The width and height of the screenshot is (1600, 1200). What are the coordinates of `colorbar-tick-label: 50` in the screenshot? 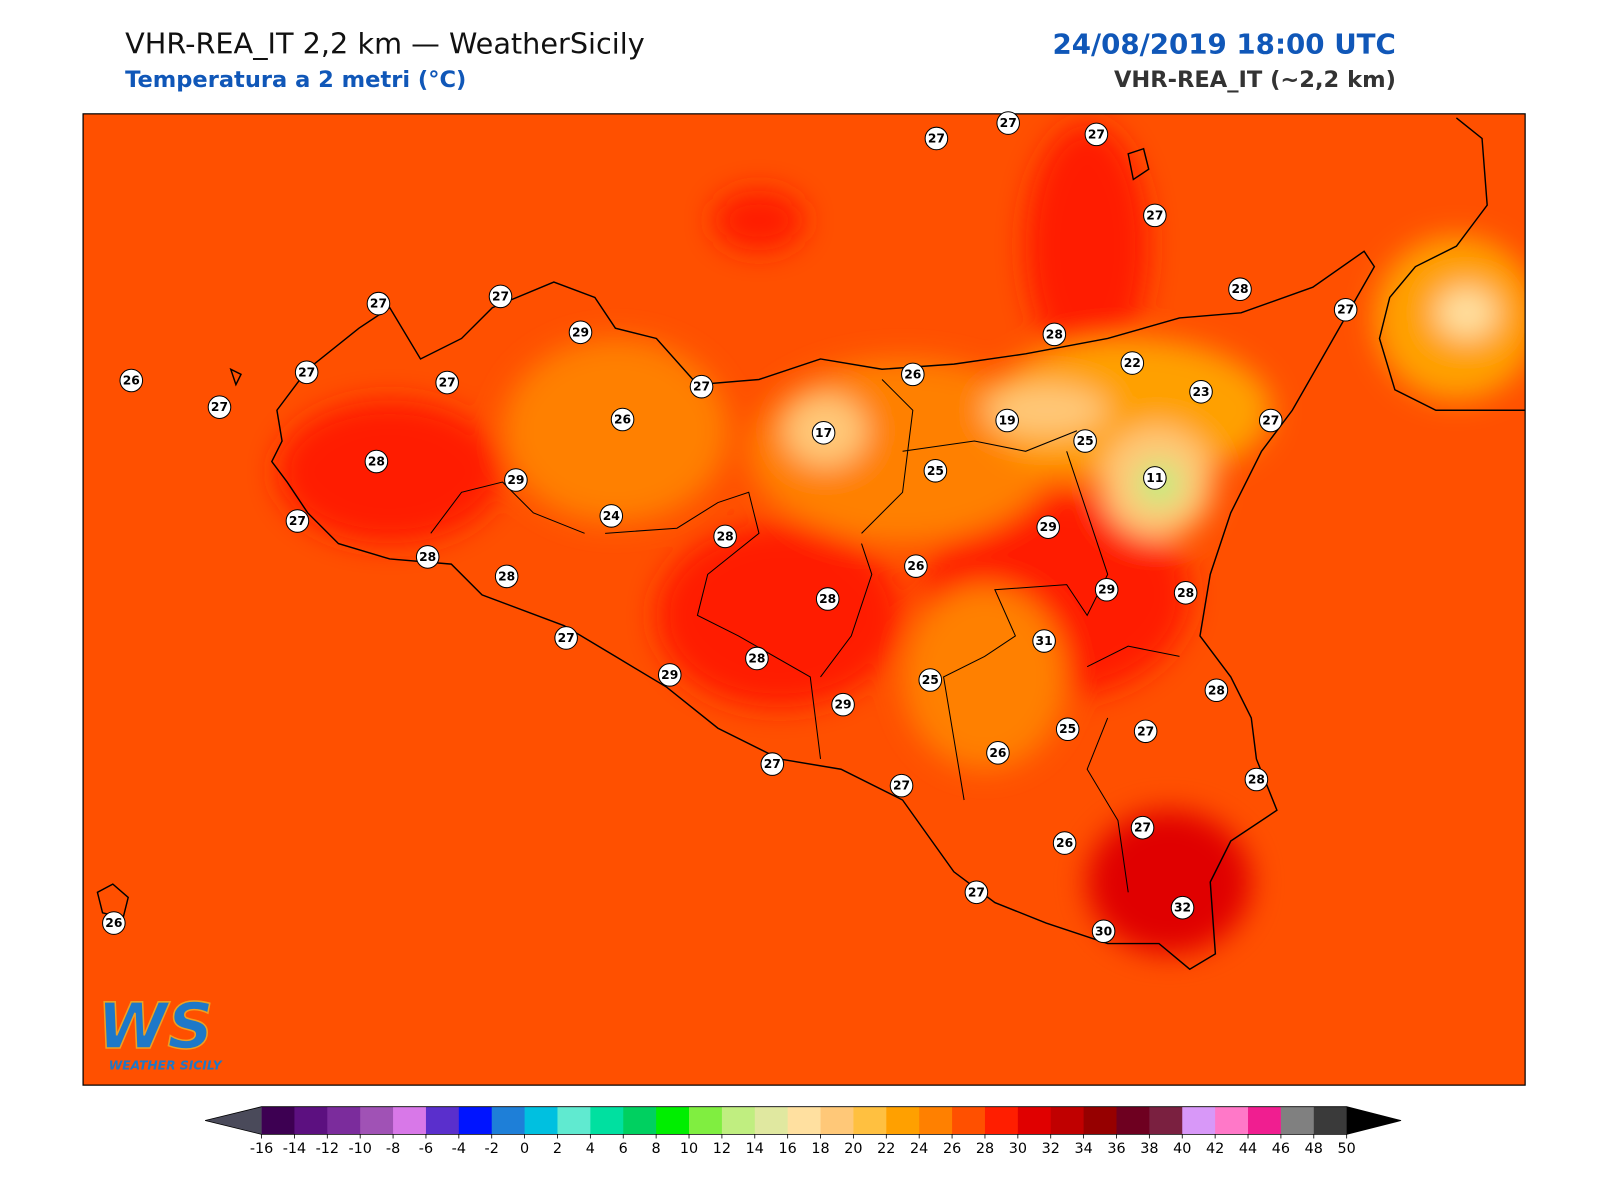 It's located at (1347, 1149).